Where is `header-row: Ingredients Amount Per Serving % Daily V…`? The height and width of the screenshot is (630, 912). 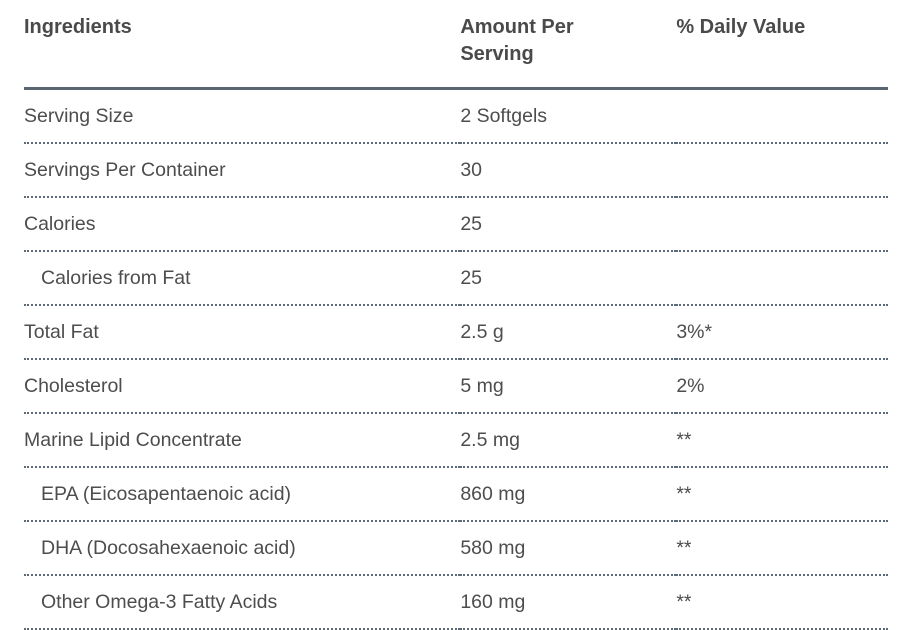 header-row: Ingredients Amount Per Serving % Daily V… is located at coordinates (456, 46).